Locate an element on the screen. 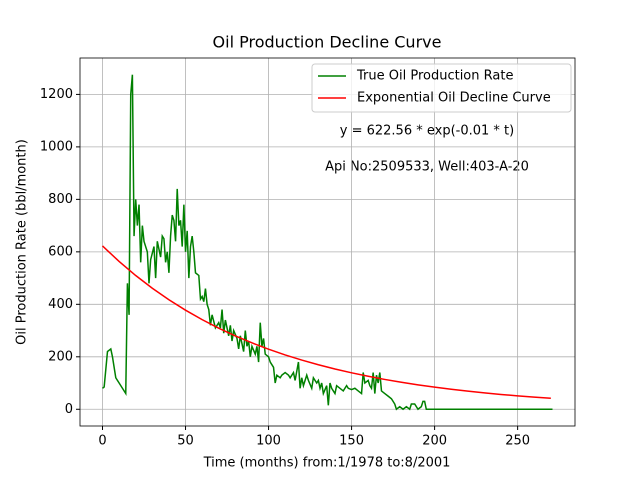 This screenshot has height=480, width=640. y-axis-label: Oil Production Rate (bbl/month) is located at coordinates (22, 242).